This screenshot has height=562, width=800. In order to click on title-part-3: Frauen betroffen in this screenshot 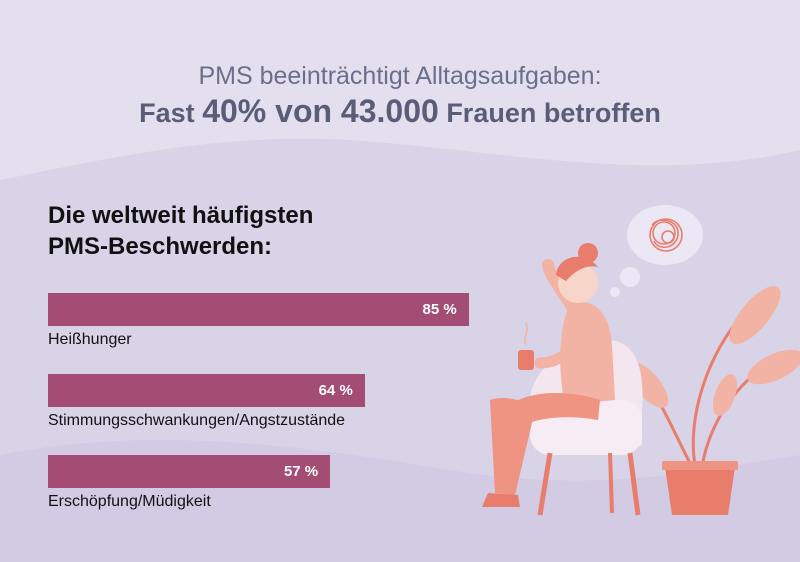, I will do `click(553, 113)`.